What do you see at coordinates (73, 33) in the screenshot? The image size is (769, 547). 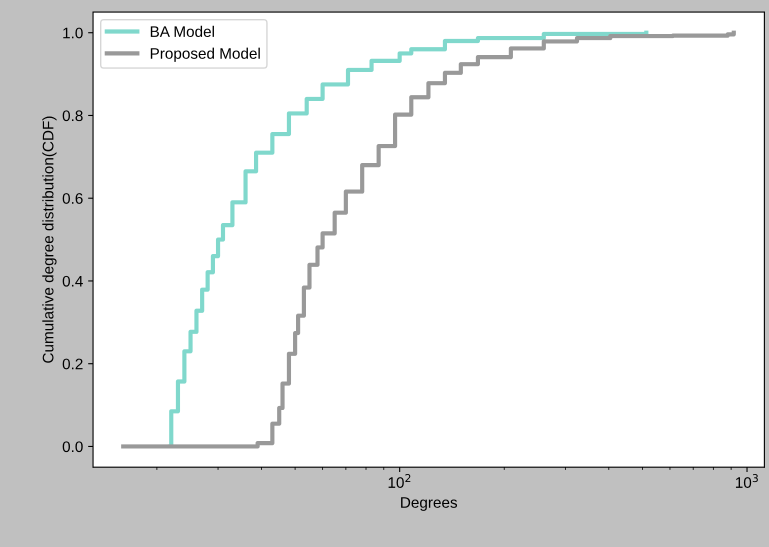 I see `y-tick-label: 1.0` at bounding box center [73, 33].